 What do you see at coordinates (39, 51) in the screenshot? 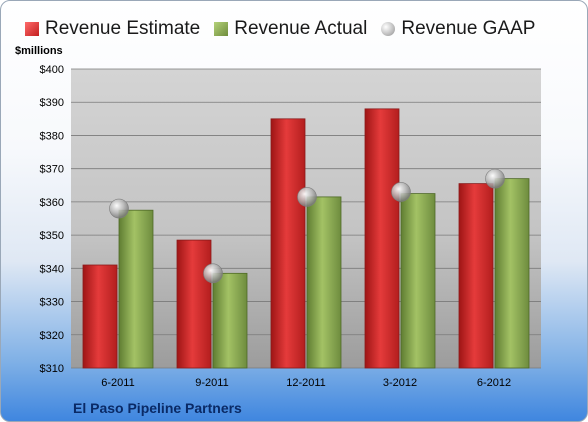
I see `y-axis-units: $millions` at bounding box center [39, 51].